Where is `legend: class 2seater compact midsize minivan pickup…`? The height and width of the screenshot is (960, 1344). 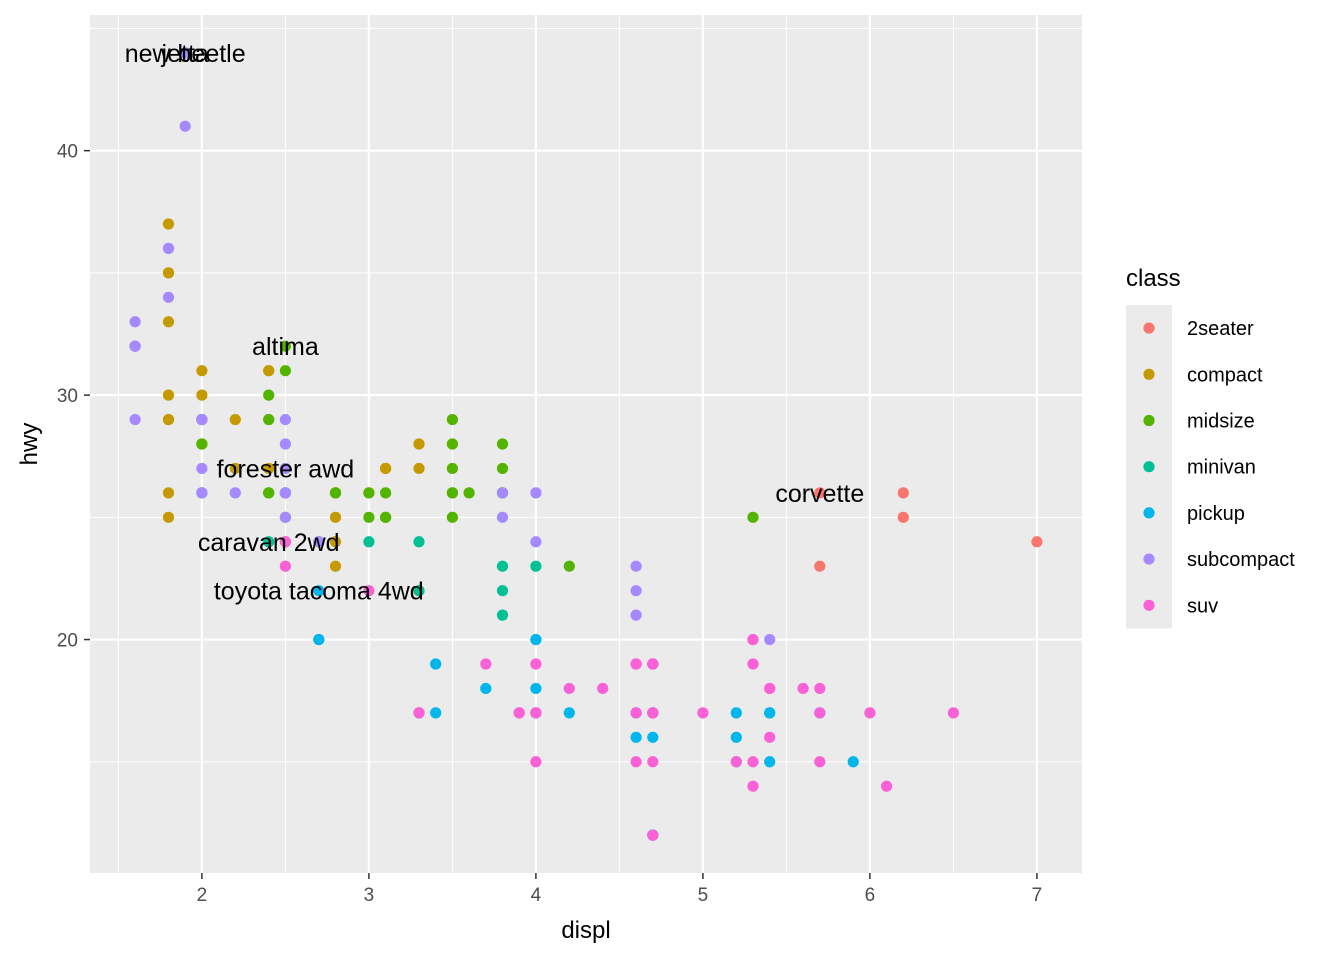 legend: class 2seater compact midsize minivan pickup… is located at coordinates (1210, 447).